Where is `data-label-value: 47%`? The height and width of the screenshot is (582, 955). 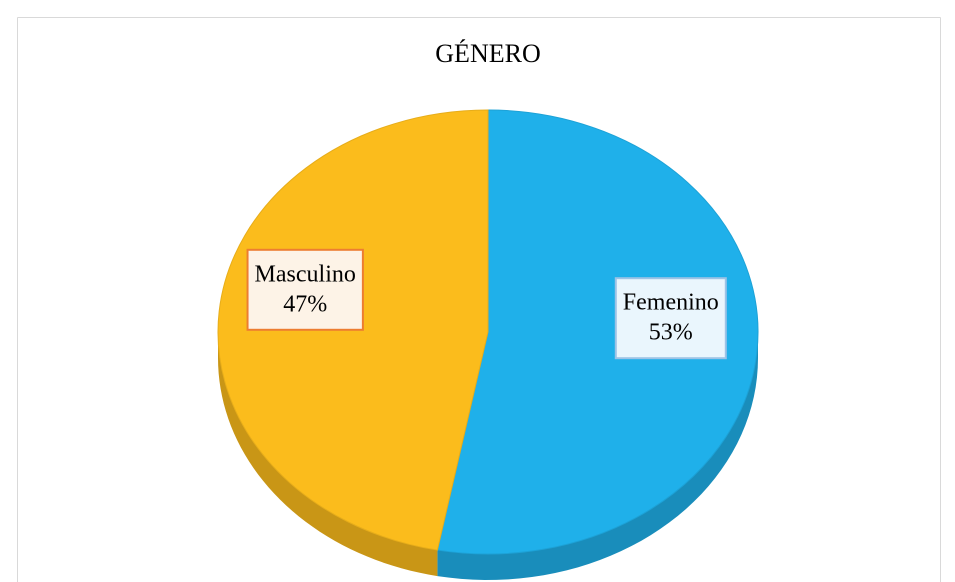
data-label-value: 47% is located at coordinates (305, 304).